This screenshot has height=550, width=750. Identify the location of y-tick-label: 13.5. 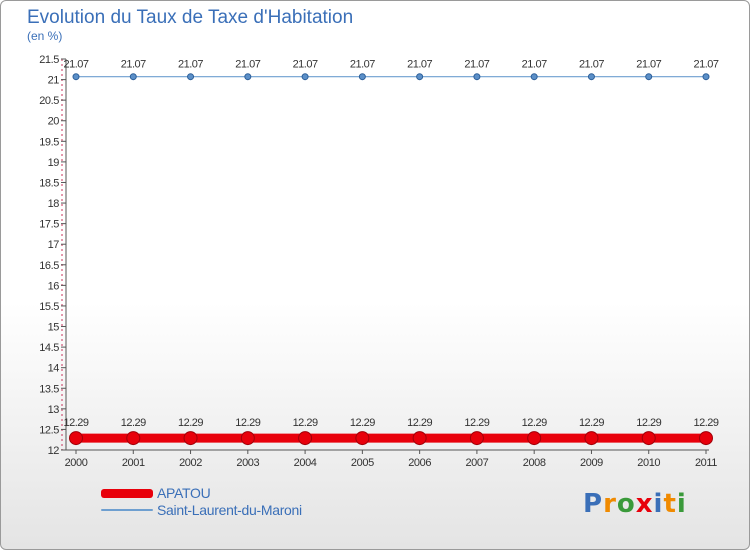
(49, 389).